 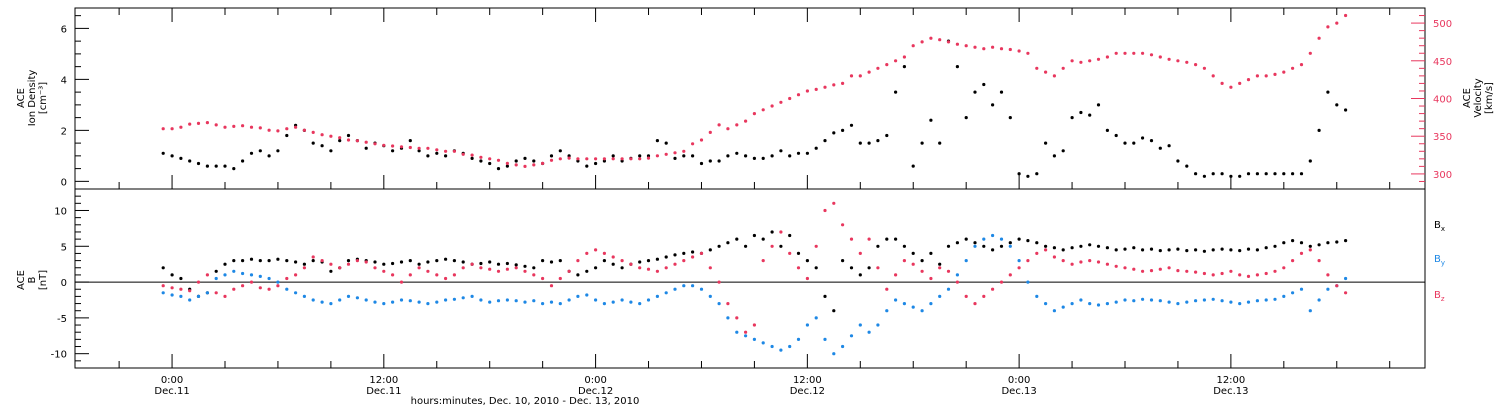 What do you see at coordinates (1018, 391) in the screenshot?
I see `x-tick-label-date: Dec.13` at bounding box center [1018, 391].